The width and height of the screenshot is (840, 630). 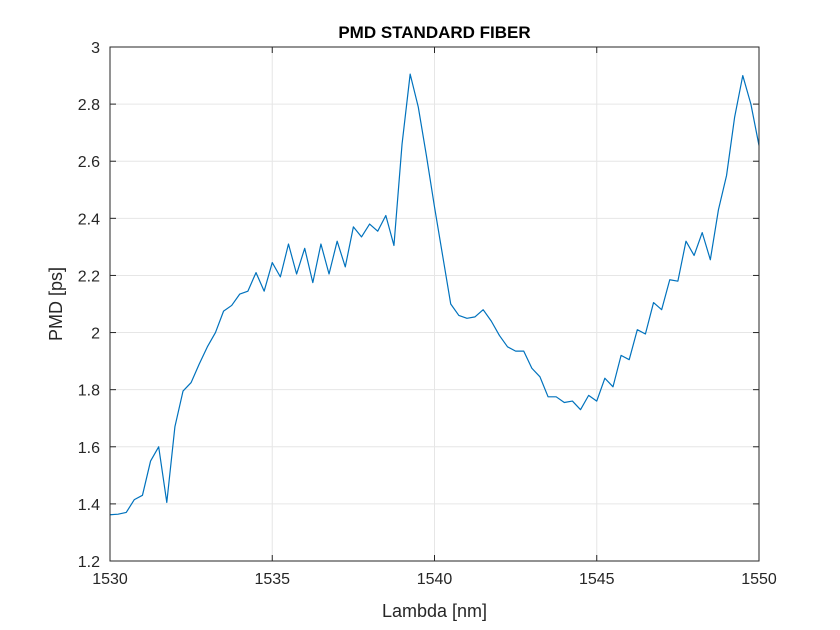 I want to click on y-tick-label: 1.2, so click(x=89, y=562).